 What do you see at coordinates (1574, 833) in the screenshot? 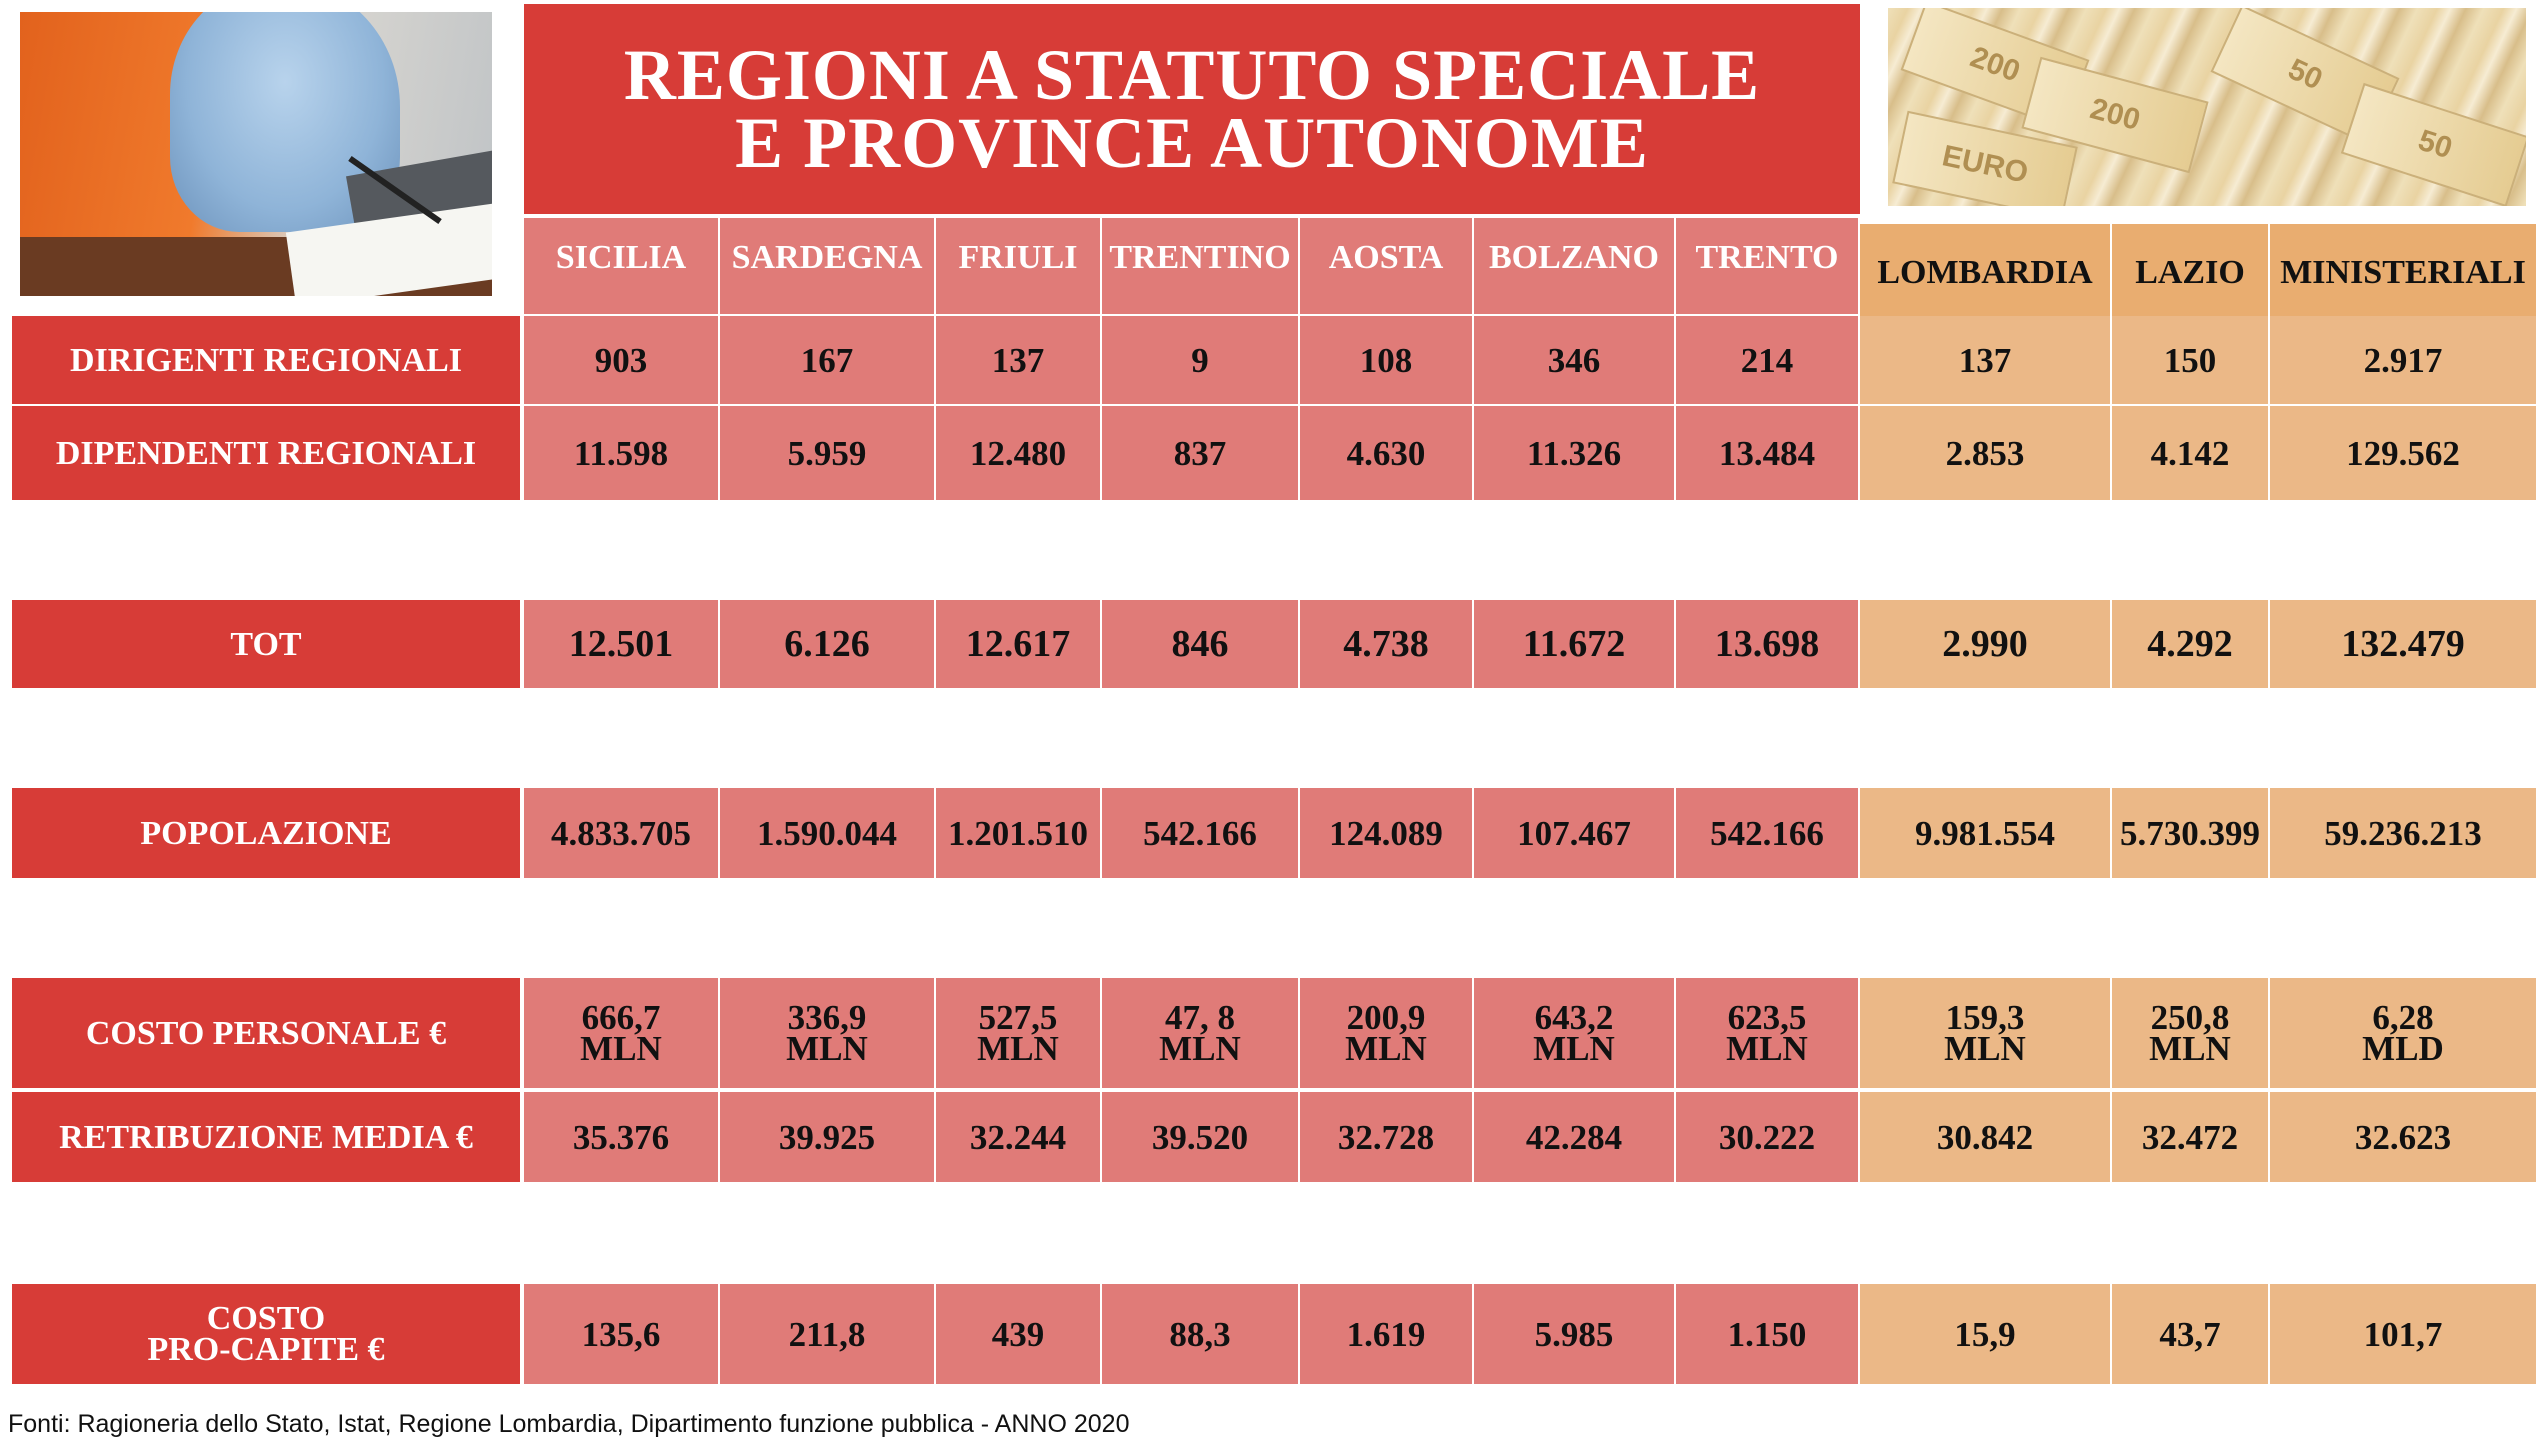
I see `table-cell: 107.467` at bounding box center [1574, 833].